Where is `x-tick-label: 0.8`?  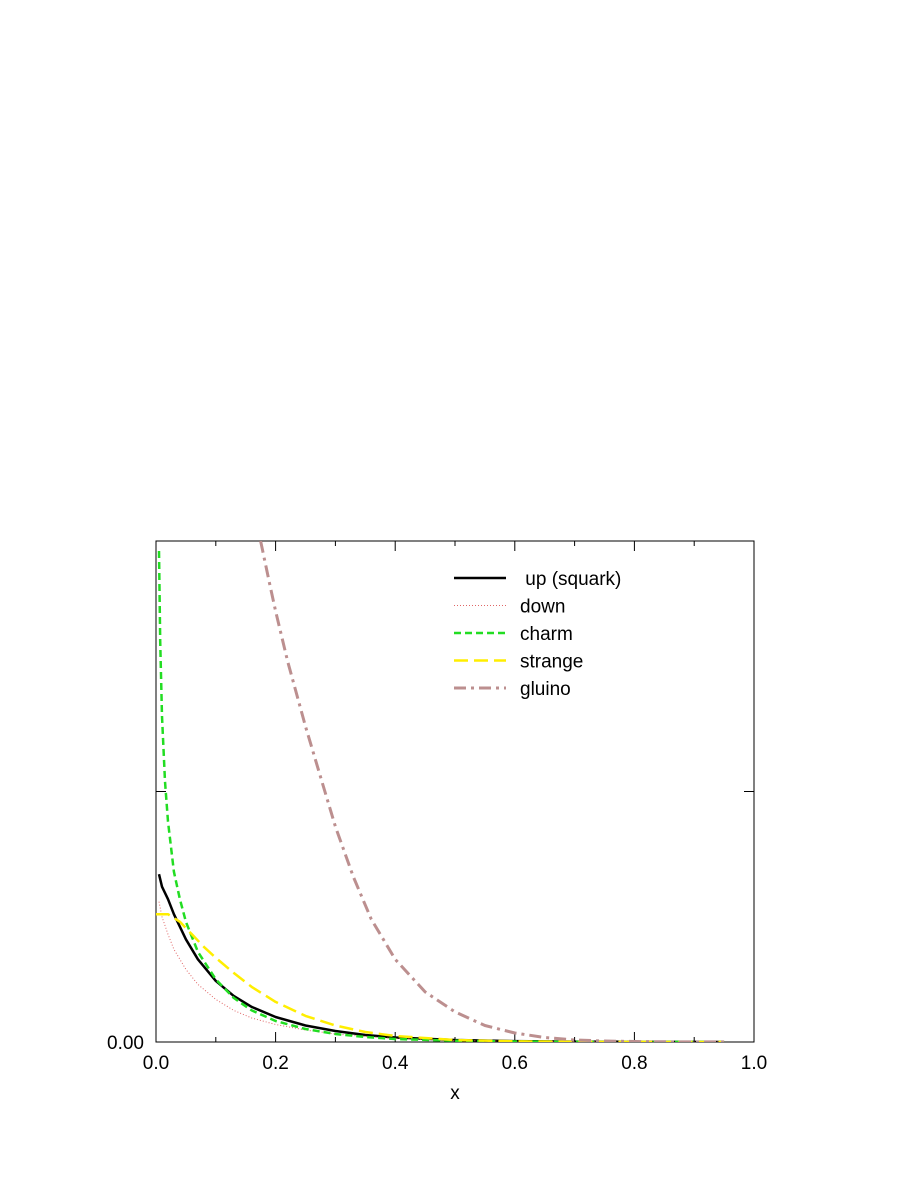 x-tick-label: 0.8 is located at coordinates (634, 1063).